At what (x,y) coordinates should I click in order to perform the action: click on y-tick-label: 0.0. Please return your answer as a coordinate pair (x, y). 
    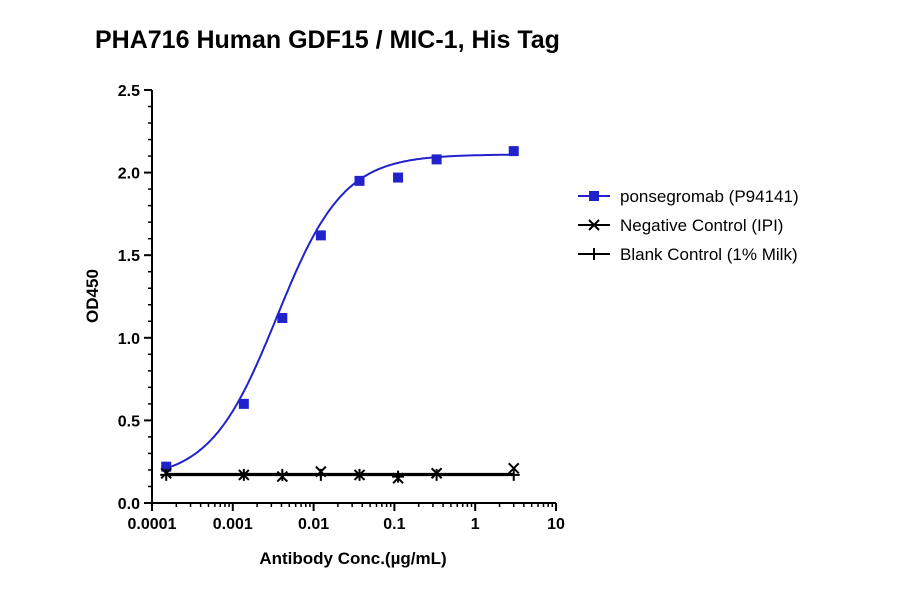
    Looking at the image, I should click on (129, 504).